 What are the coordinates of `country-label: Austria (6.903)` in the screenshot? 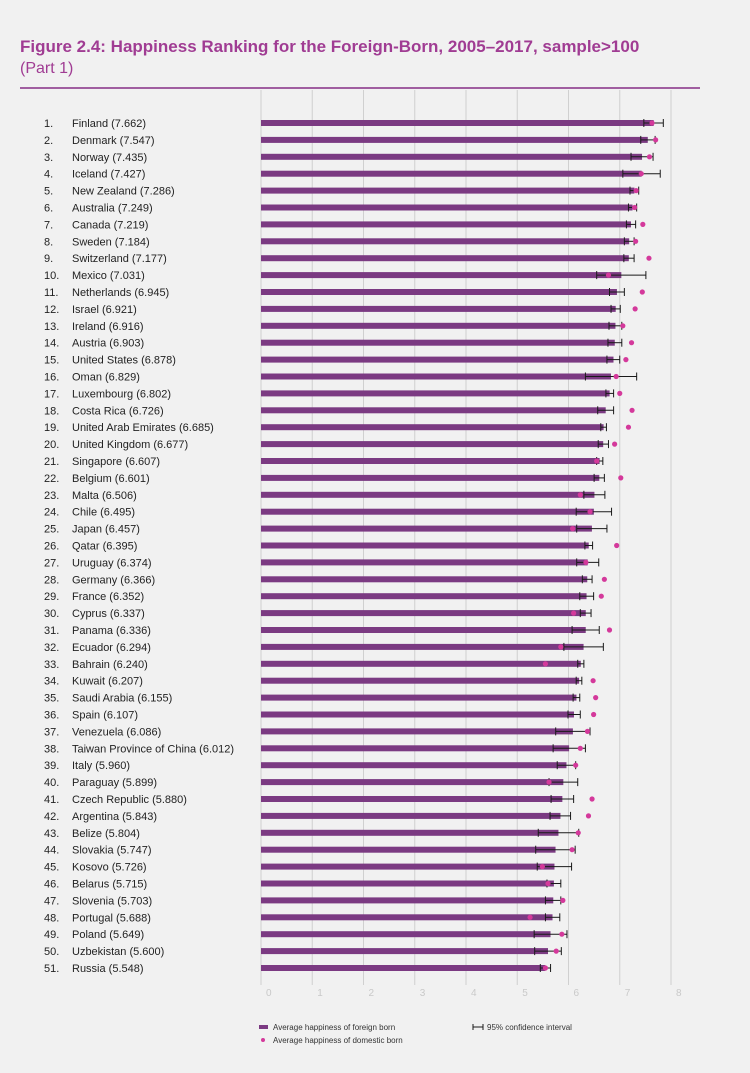 It's located at (108, 344).